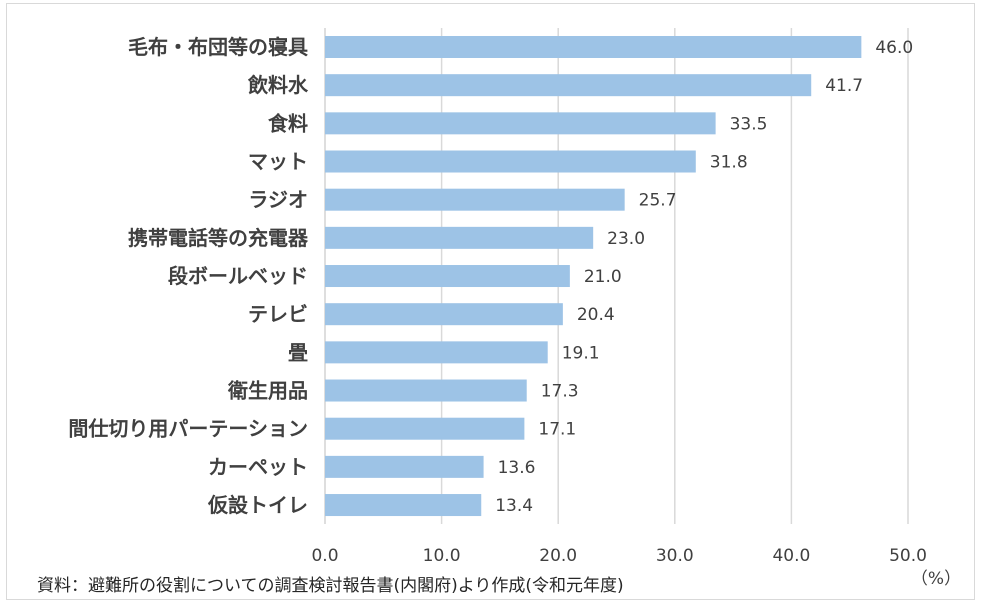  I want to click on category-label: 飲料水, so click(278, 85).